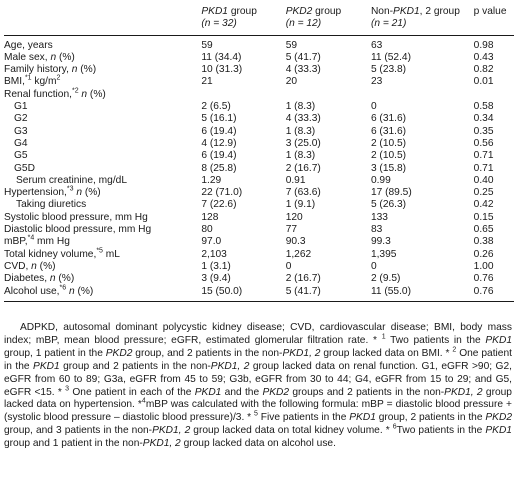  What do you see at coordinates (483, 205) in the screenshot?
I see `value-p: 0.42` at bounding box center [483, 205].